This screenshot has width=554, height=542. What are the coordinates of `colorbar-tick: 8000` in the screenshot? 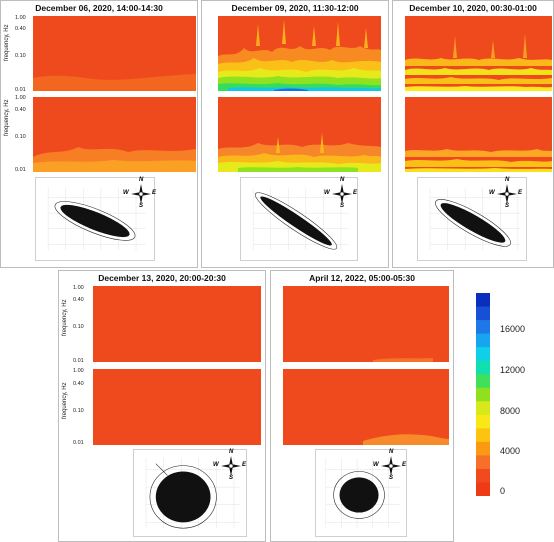 It's located at (510, 411).